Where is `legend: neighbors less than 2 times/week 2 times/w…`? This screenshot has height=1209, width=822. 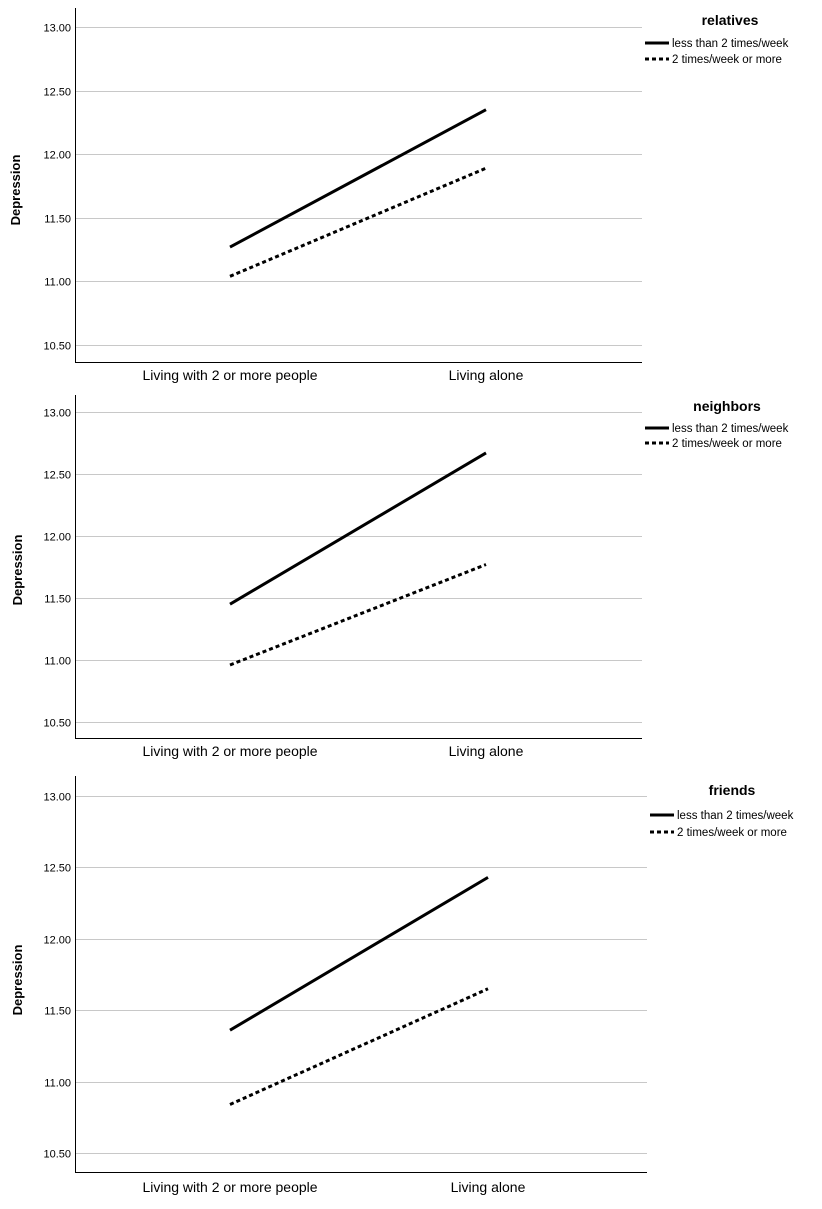 legend: neighbors less than 2 times/week 2 times/w… is located at coordinates (717, 424).